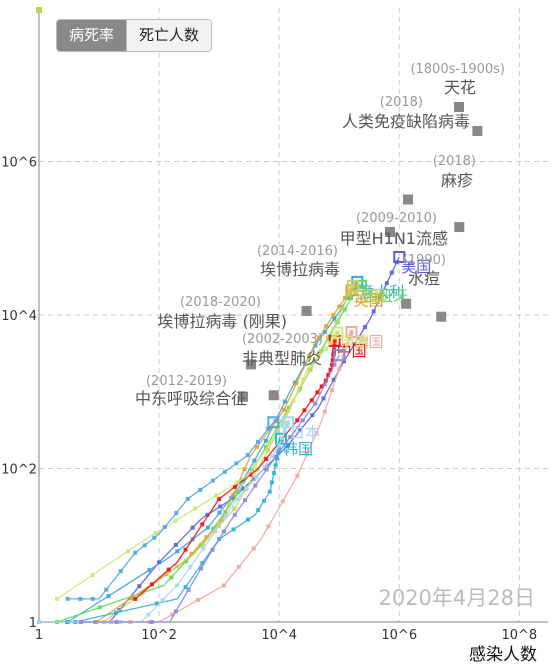 The height and width of the screenshot is (671, 552). I want to click on disease-period: (2002-2003), so click(282, 339).